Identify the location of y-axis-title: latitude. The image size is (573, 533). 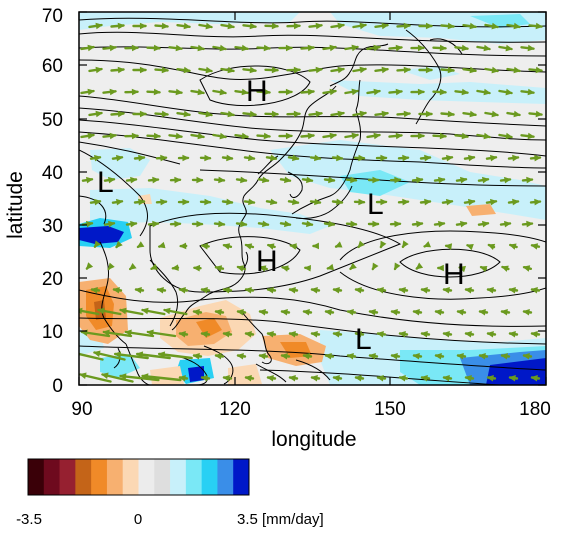
(15, 205).